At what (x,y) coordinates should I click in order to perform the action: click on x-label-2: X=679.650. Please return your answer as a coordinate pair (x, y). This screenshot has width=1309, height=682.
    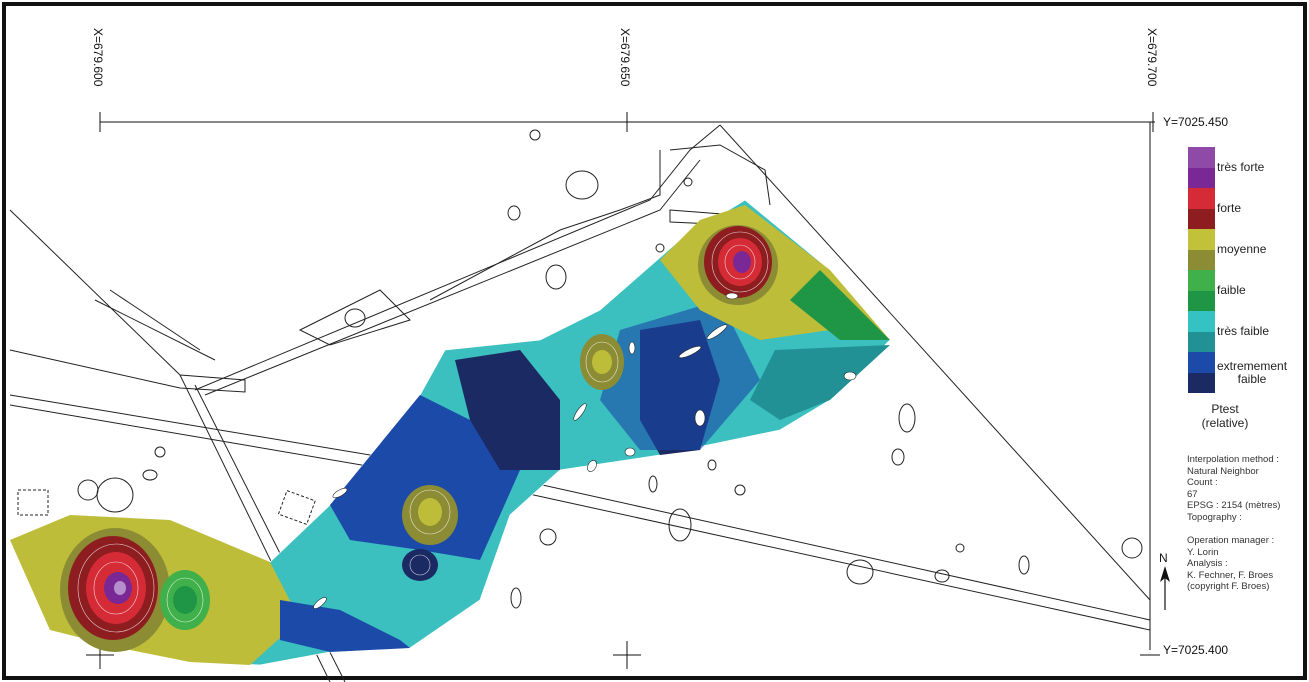
    Looking at the image, I should click on (625, 57).